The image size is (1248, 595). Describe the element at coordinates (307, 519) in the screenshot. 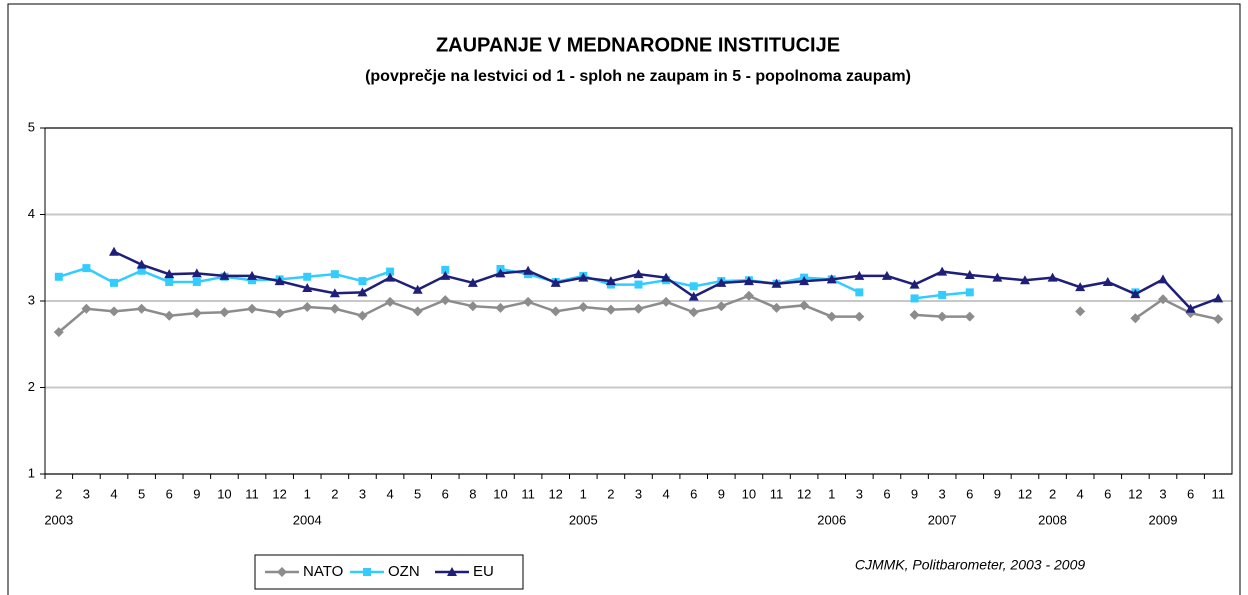

I see `year-label: 2004` at that location.